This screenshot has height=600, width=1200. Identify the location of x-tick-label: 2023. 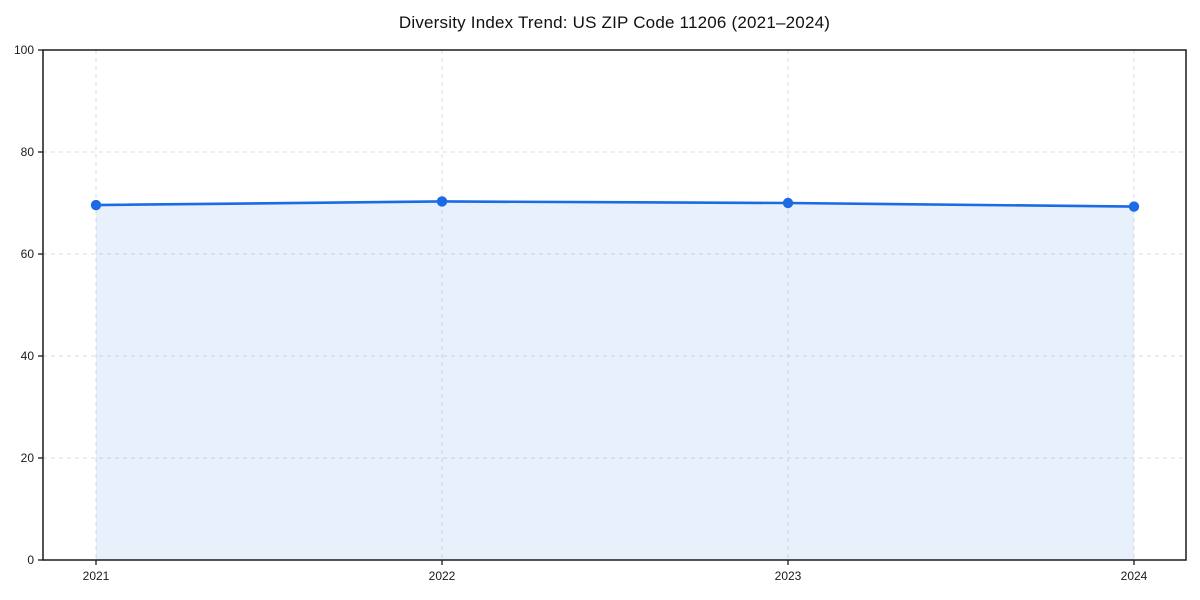
(788, 576).